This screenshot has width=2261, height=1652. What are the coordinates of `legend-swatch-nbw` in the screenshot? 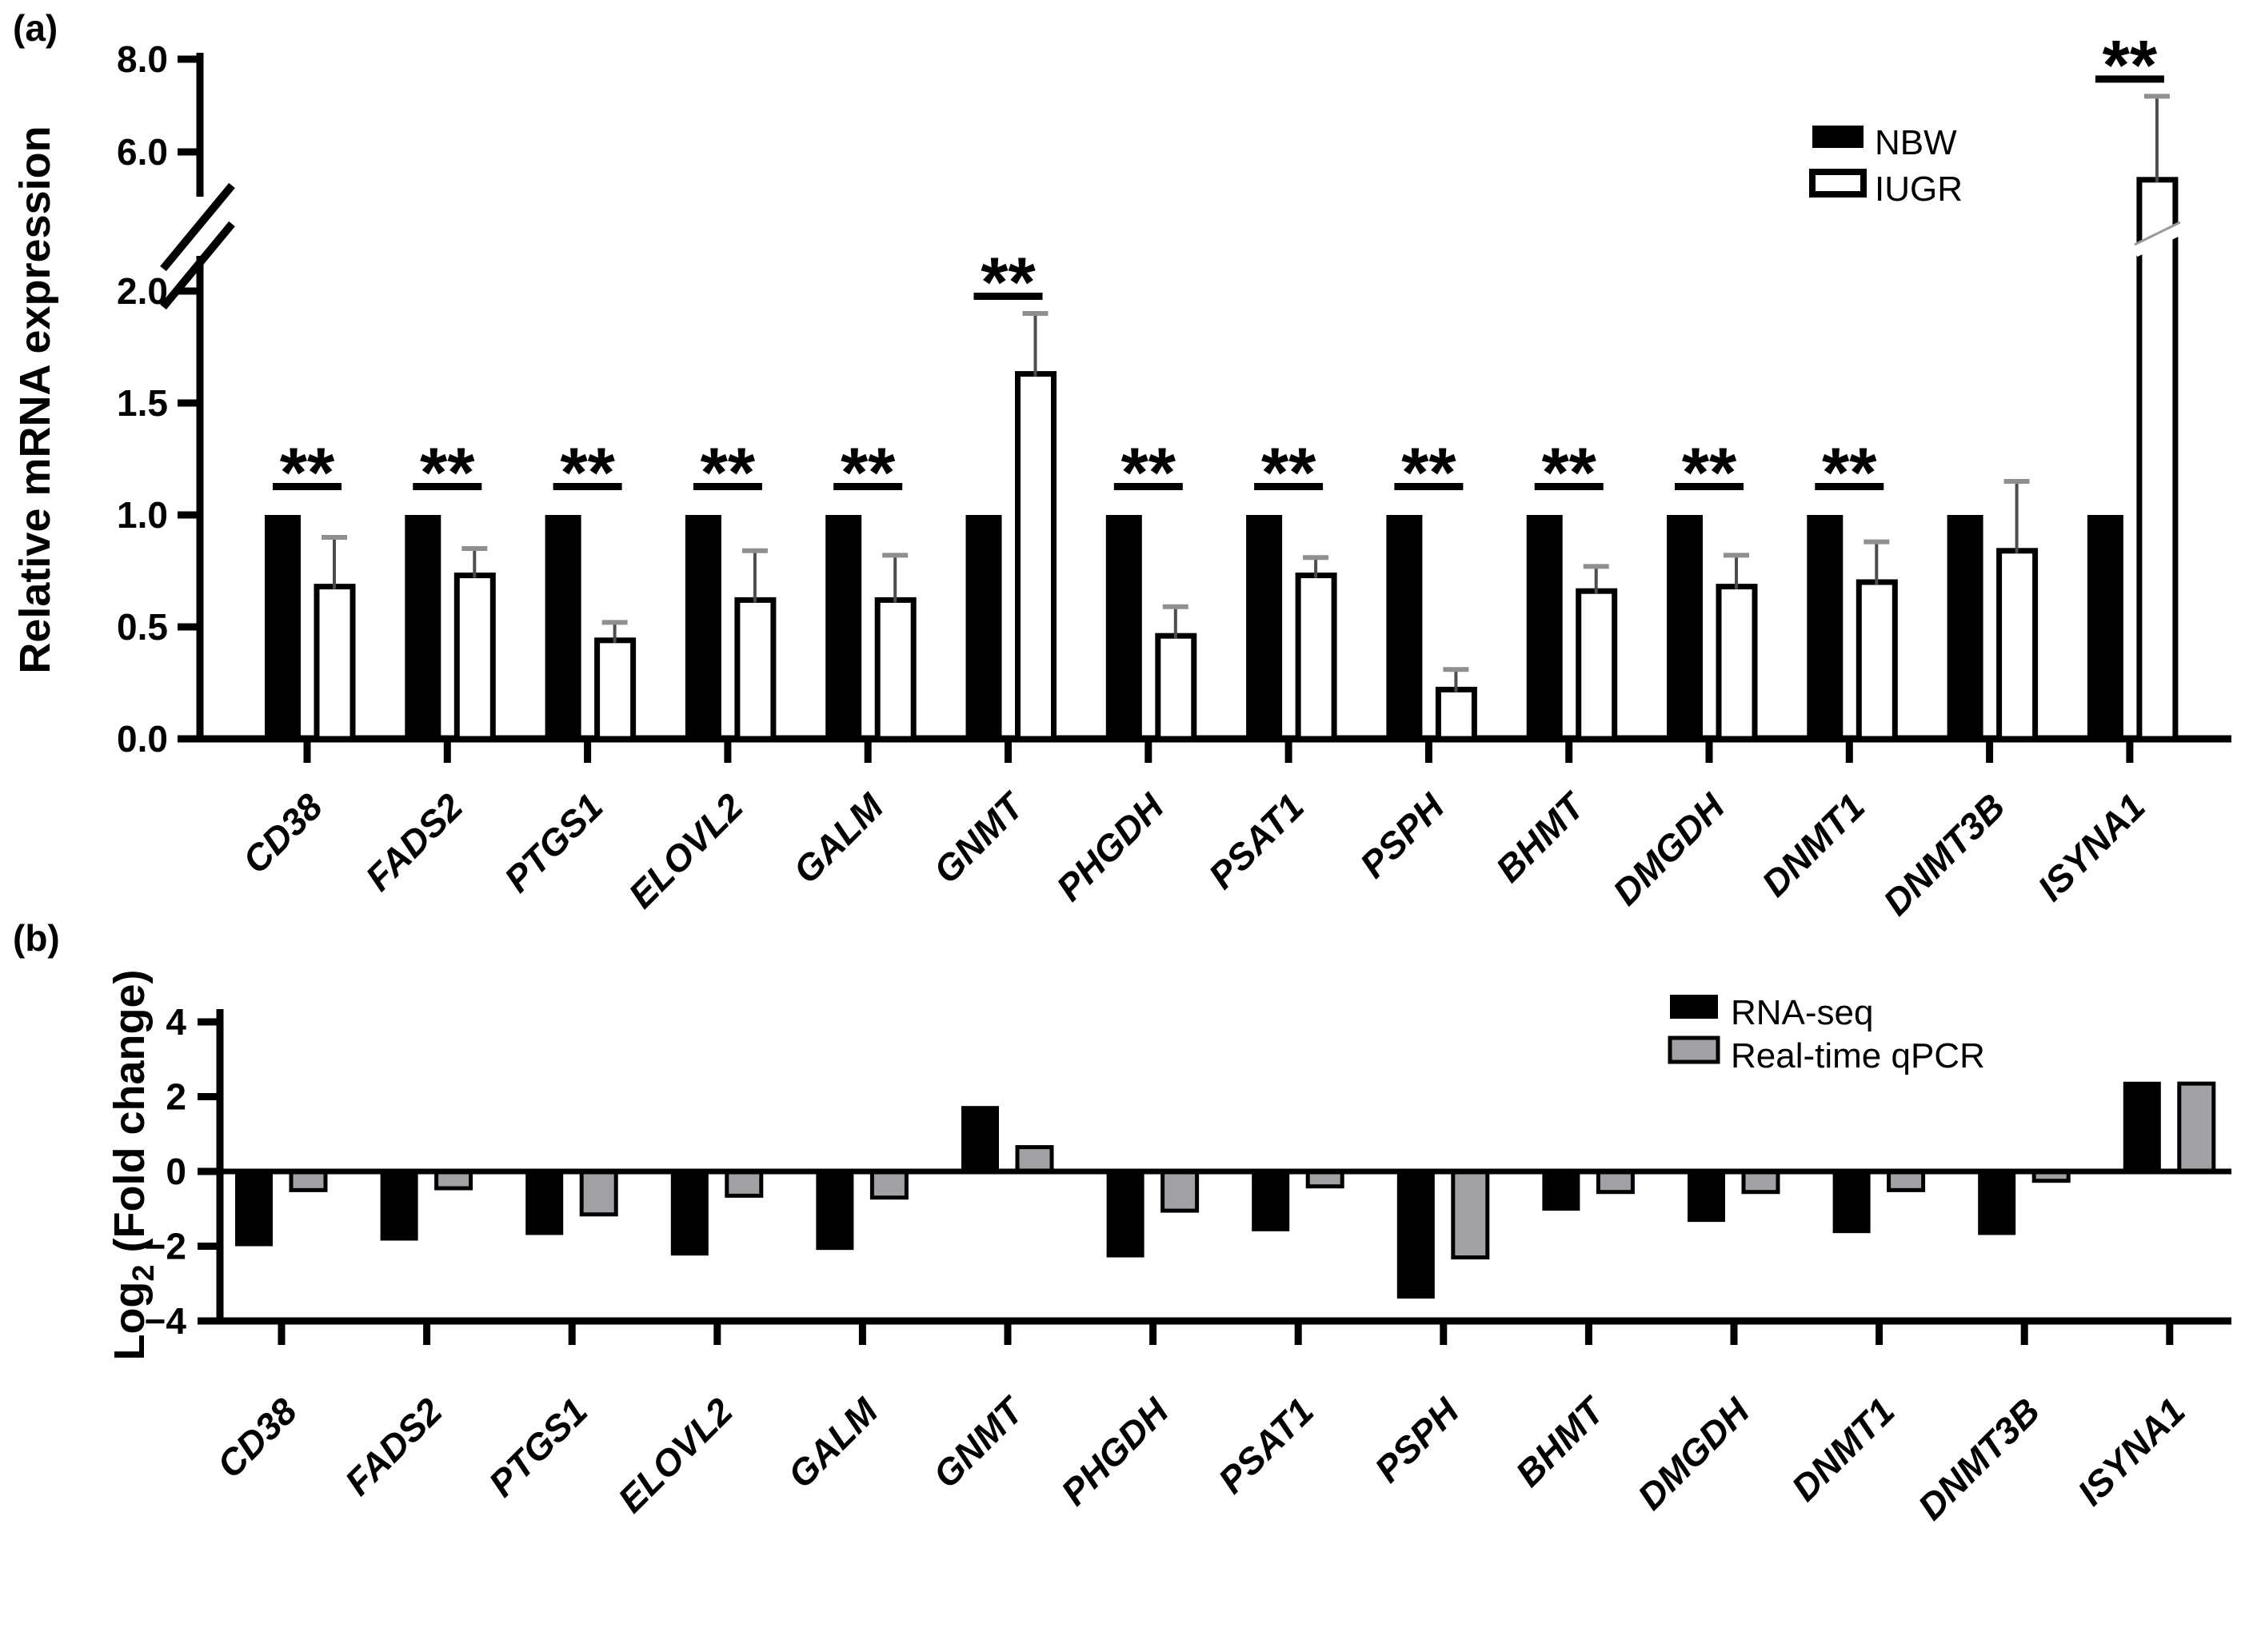 It's located at (1838, 137).